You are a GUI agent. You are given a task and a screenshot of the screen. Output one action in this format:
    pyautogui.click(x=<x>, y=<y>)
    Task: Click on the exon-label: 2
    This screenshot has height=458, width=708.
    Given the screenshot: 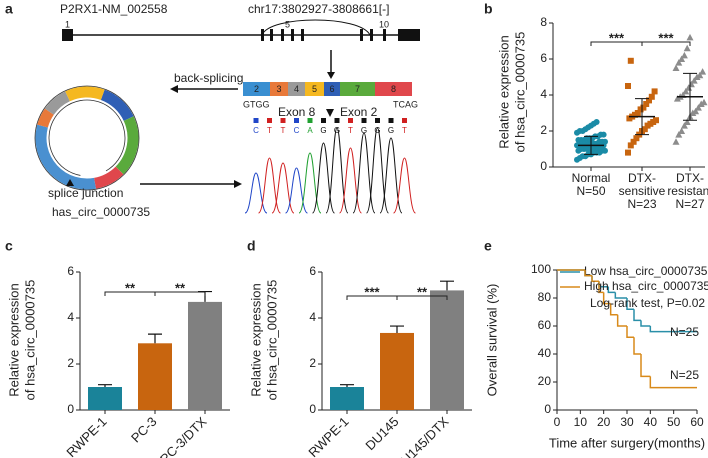 What is the action you would take?
    pyautogui.click(x=256, y=89)
    